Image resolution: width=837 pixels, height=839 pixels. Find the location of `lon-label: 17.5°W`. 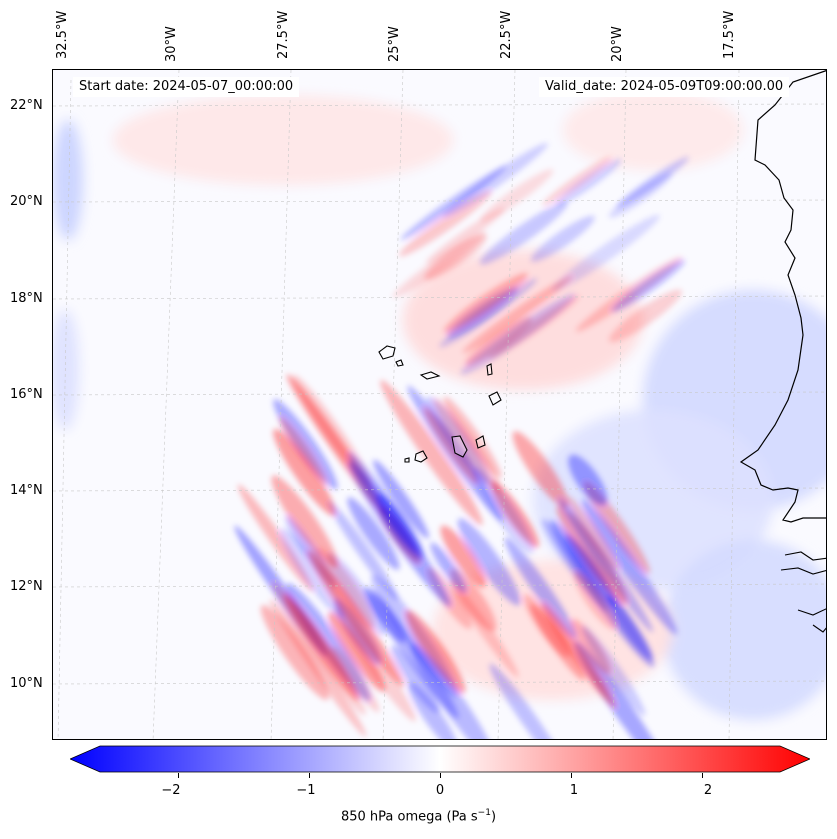

lon-label: 17.5°W is located at coordinates (729, 34).